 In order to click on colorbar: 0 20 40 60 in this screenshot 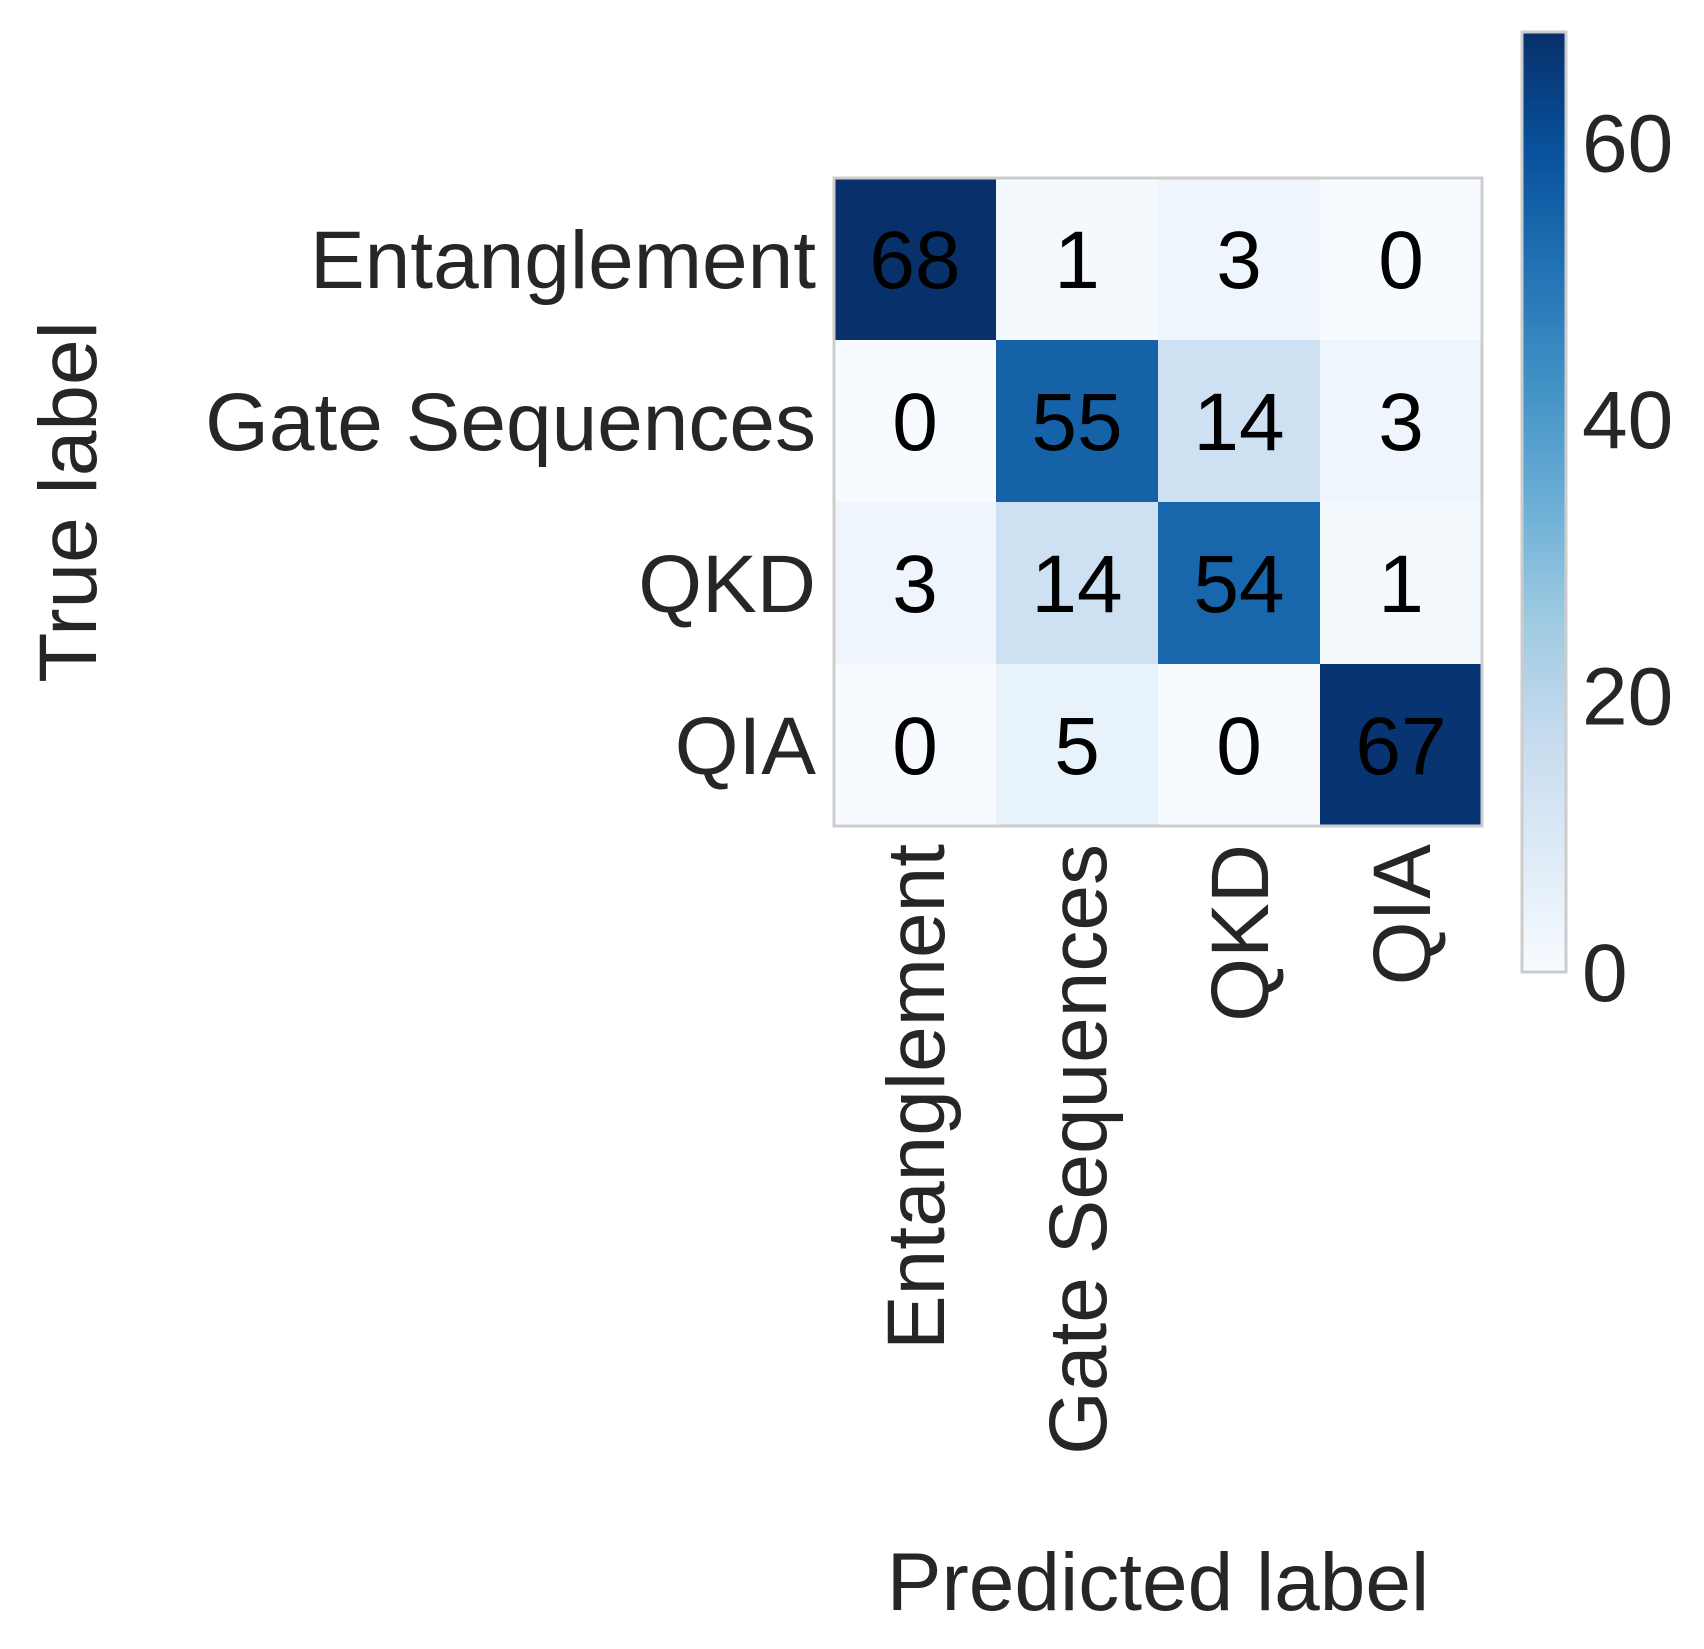, I will do `click(1596, 524)`.